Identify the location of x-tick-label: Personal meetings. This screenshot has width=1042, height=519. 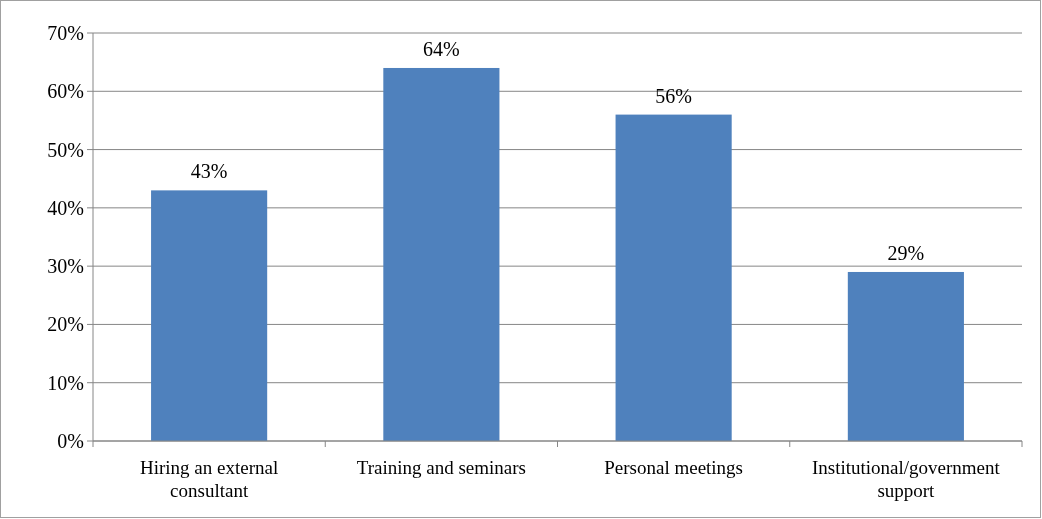
(674, 467).